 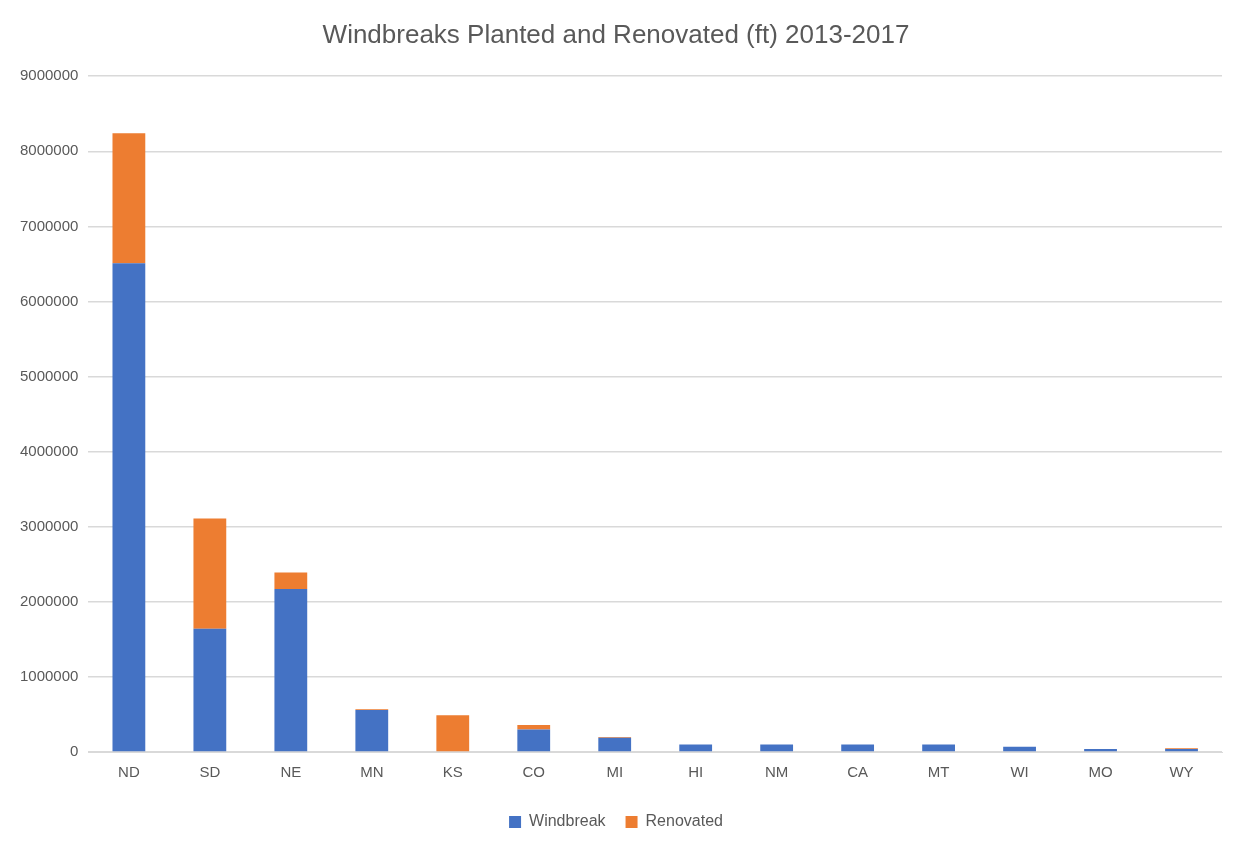 I want to click on y-tick-label: 3000000, so click(x=49, y=525).